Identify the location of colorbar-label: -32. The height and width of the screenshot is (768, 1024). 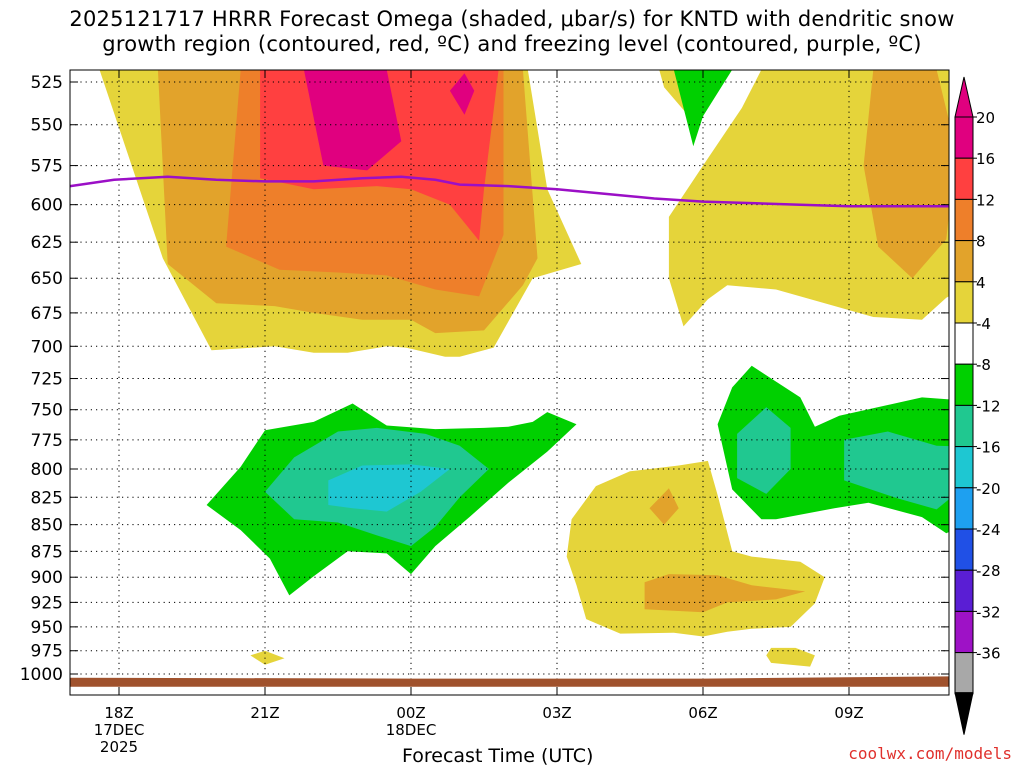
(988, 612).